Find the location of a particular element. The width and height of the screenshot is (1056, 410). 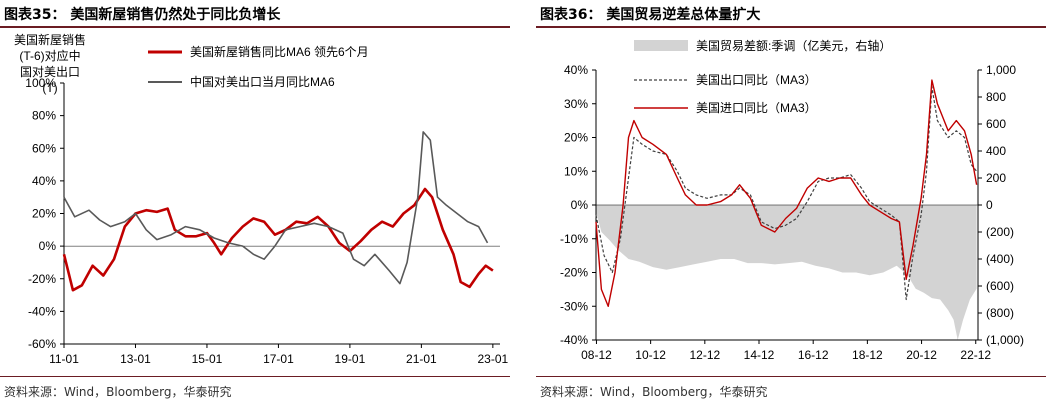

x-tick-label: 21-01 is located at coordinates (421, 359).